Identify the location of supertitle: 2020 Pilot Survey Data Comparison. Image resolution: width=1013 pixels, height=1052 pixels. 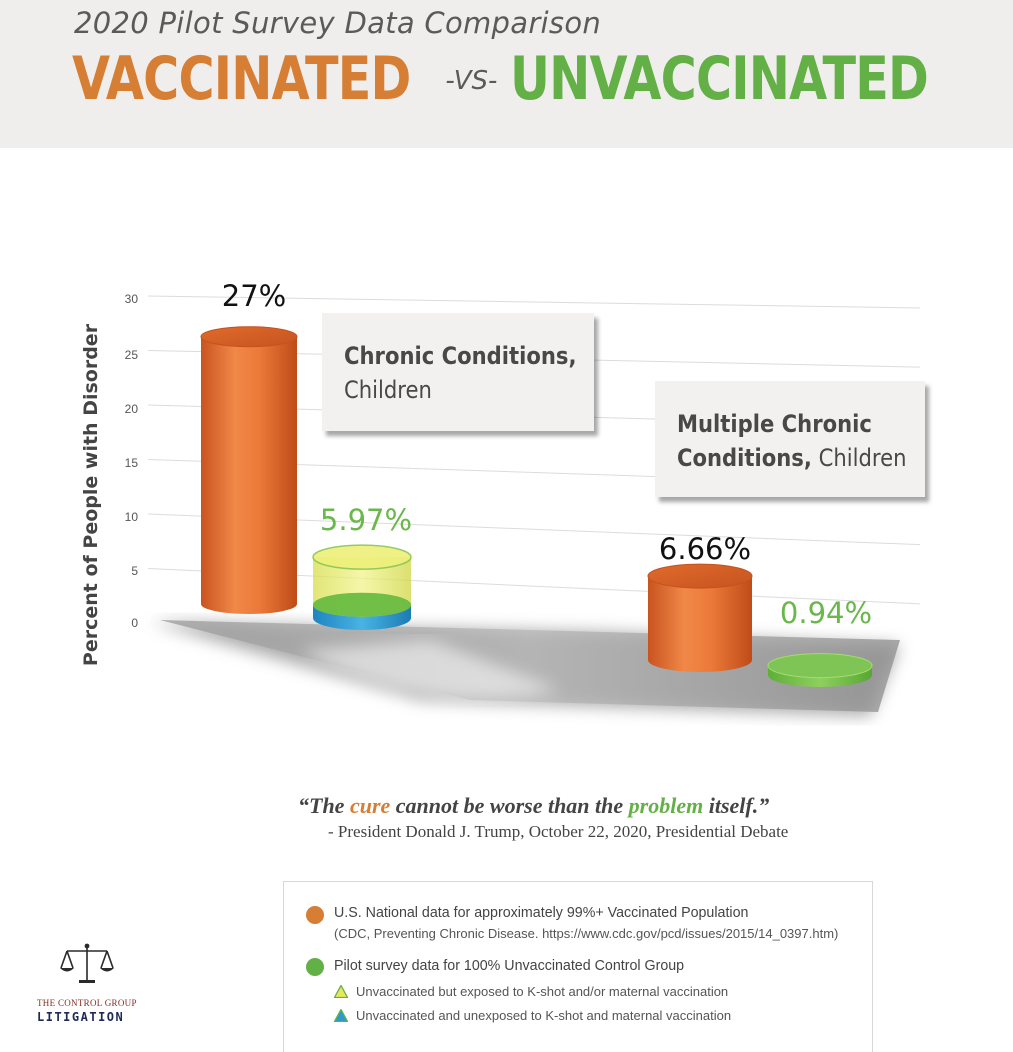
(338, 23).